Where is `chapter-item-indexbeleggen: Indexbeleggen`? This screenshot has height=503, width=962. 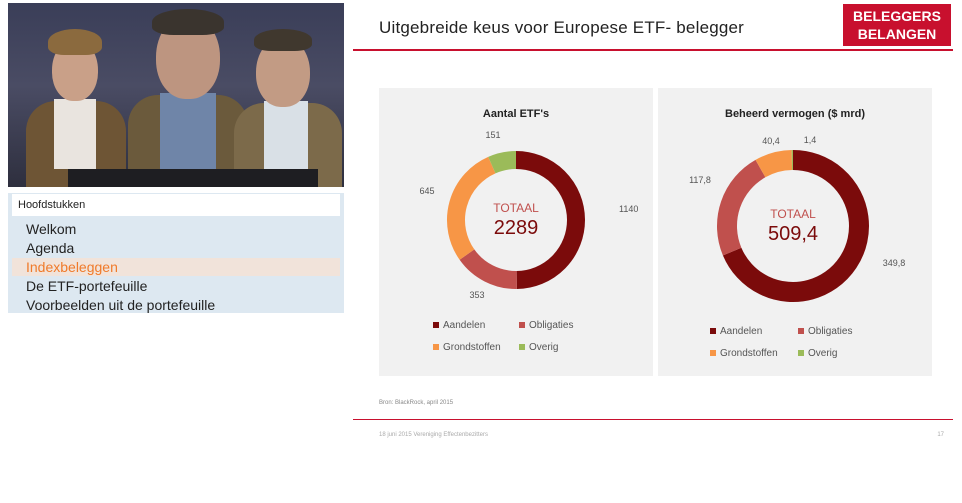 chapter-item-indexbeleggen: Indexbeleggen is located at coordinates (176, 267).